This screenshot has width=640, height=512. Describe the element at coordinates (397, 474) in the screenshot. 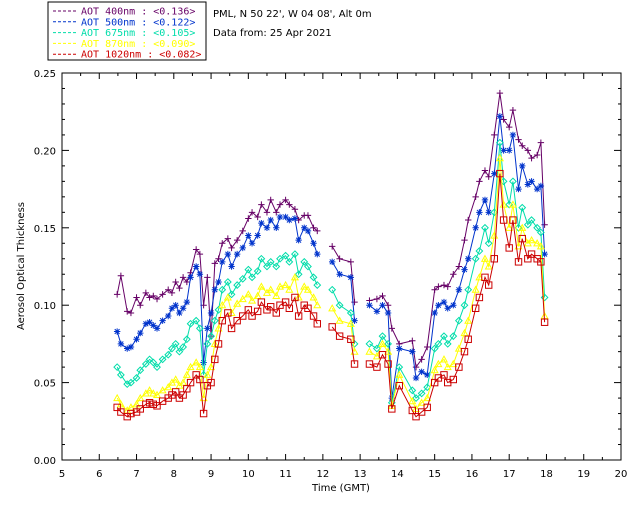

I see `x-tick-label: 14` at that location.